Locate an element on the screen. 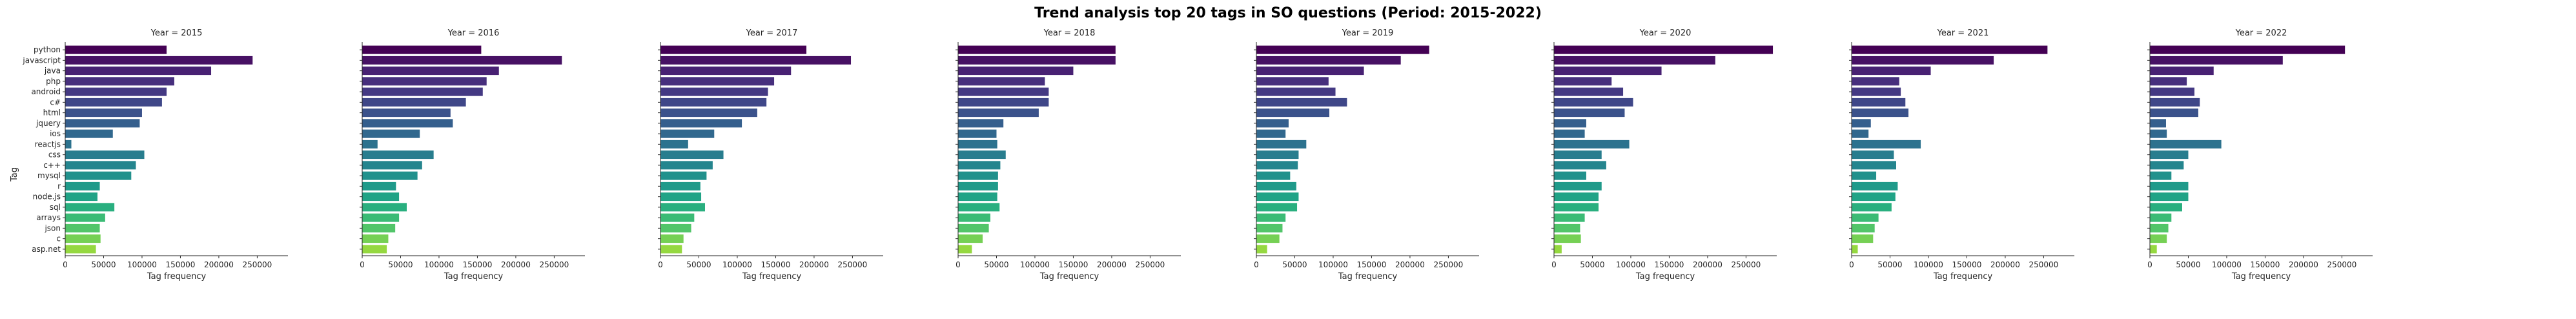 The image size is (2576, 319). y-tick-label: html is located at coordinates (52, 113).